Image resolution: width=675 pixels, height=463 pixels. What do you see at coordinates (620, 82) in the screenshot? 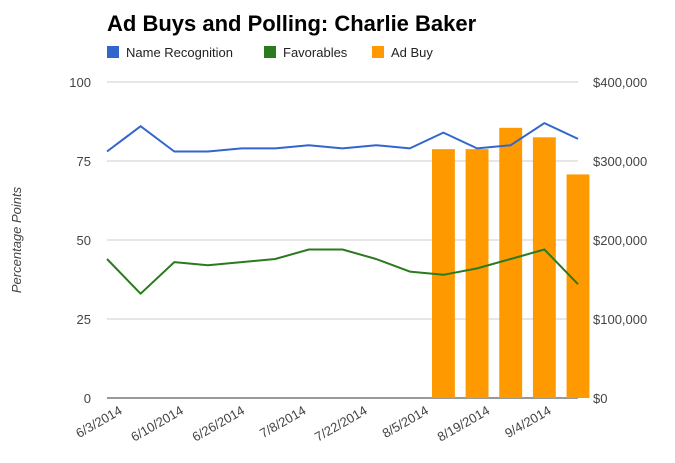
I see `y2-tick-label: $400,000` at bounding box center [620, 82].